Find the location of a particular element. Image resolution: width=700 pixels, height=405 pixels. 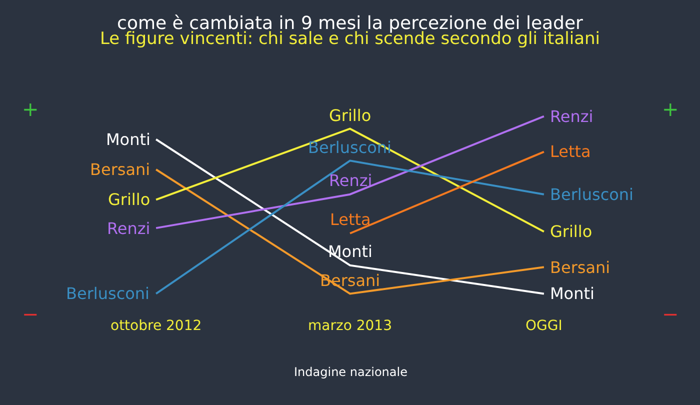

text: Indagine nazionale is located at coordinates (351, 372).